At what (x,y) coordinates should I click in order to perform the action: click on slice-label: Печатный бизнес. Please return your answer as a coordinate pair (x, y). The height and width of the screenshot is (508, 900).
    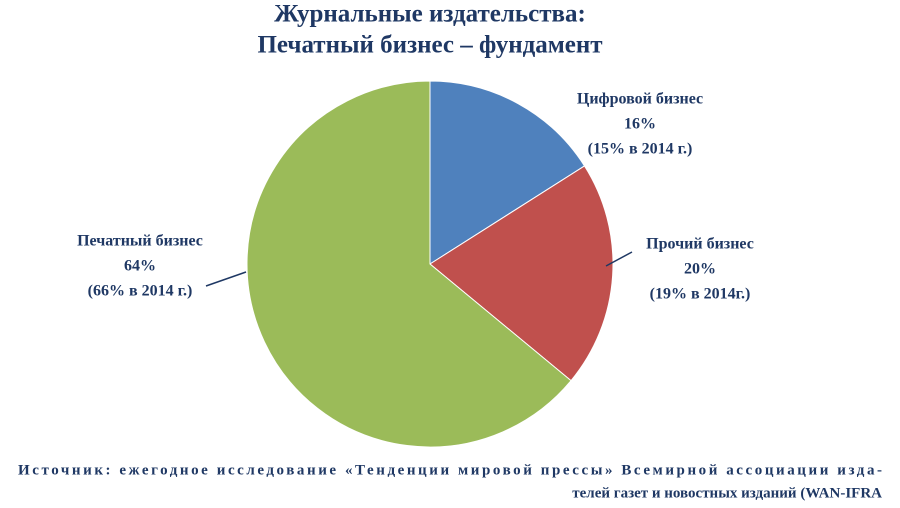
    Looking at the image, I should click on (140, 241).